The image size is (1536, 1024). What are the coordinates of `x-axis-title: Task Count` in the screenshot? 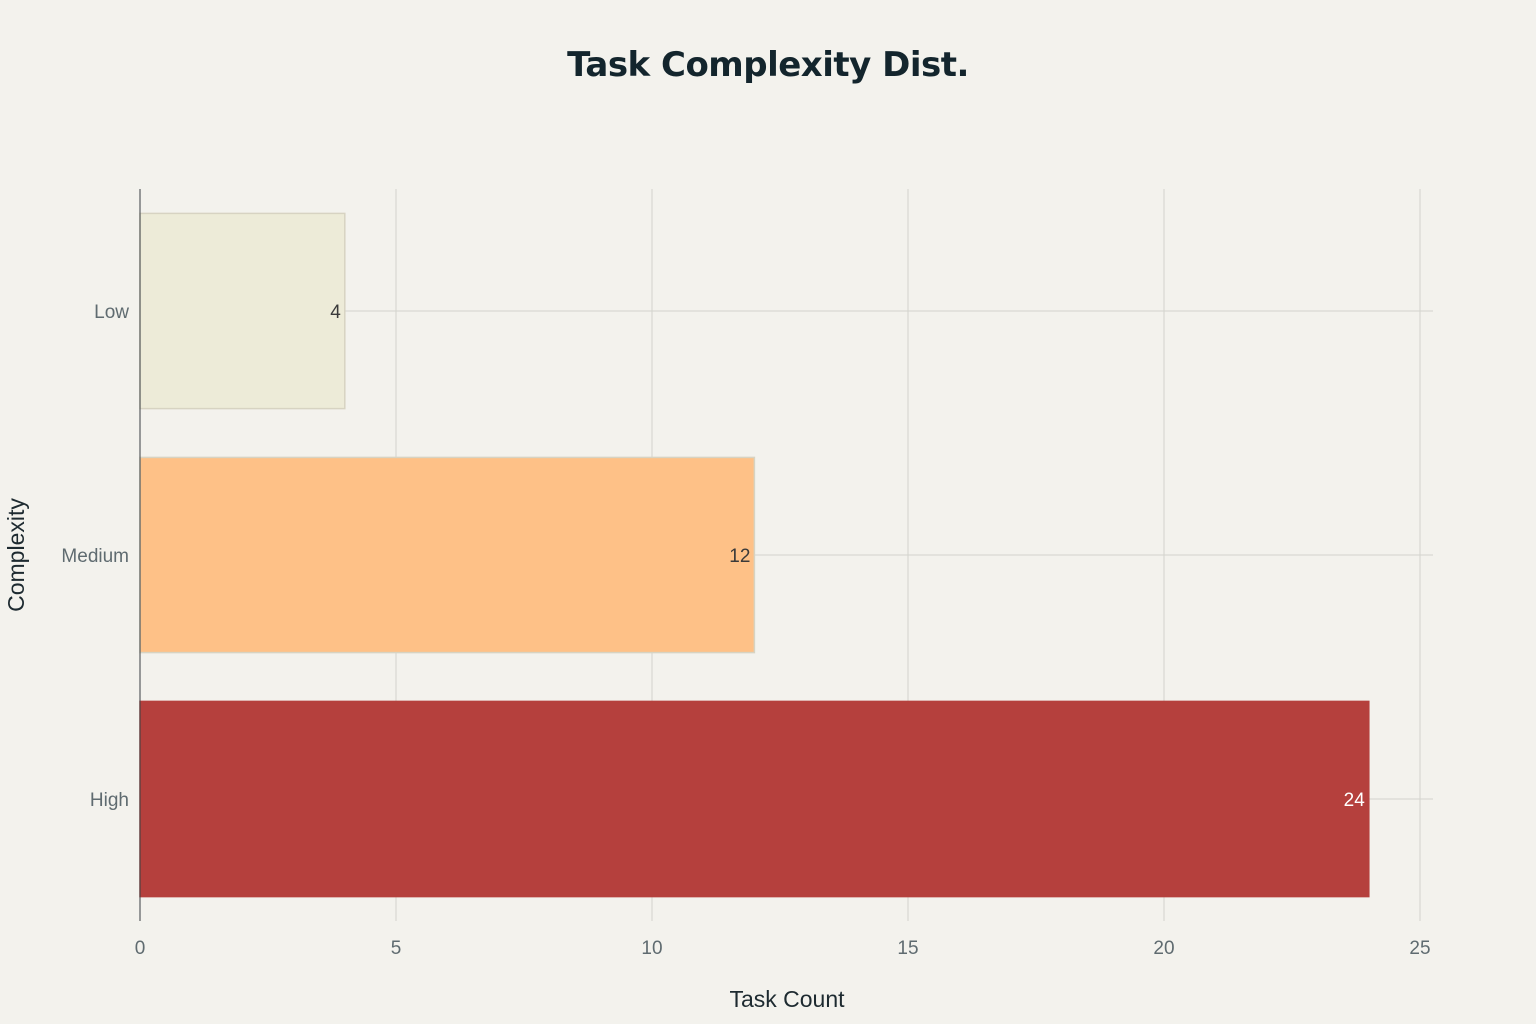 It's located at (787, 999).